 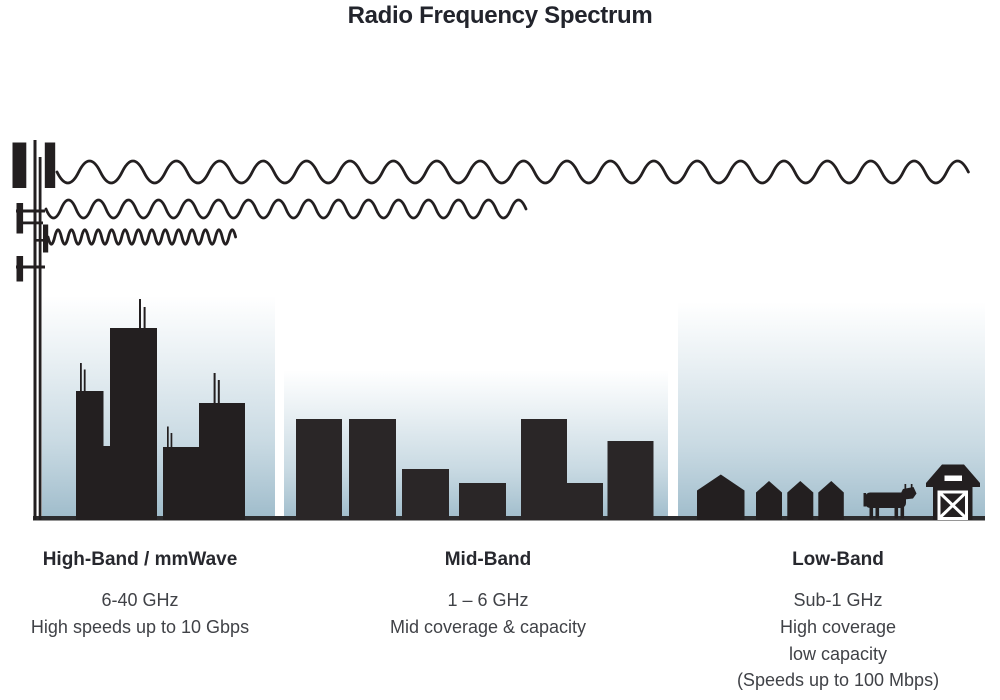 What do you see at coordinates (890, 501) in the screenshot?
I see `cow-icon` at bounding box center [890, 501].